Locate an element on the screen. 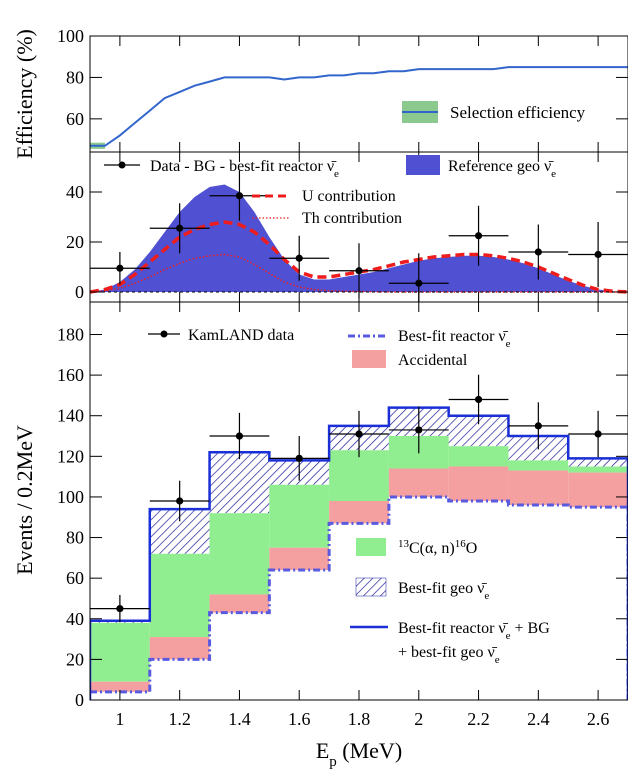  events-ytick-label: 0 is located at coordinates (79, 700).